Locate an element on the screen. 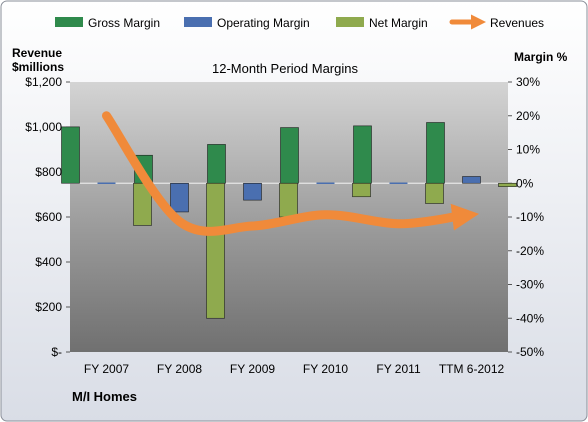  legend-label-gross-margin: Gross Margin is located at coordinates (124, 23).